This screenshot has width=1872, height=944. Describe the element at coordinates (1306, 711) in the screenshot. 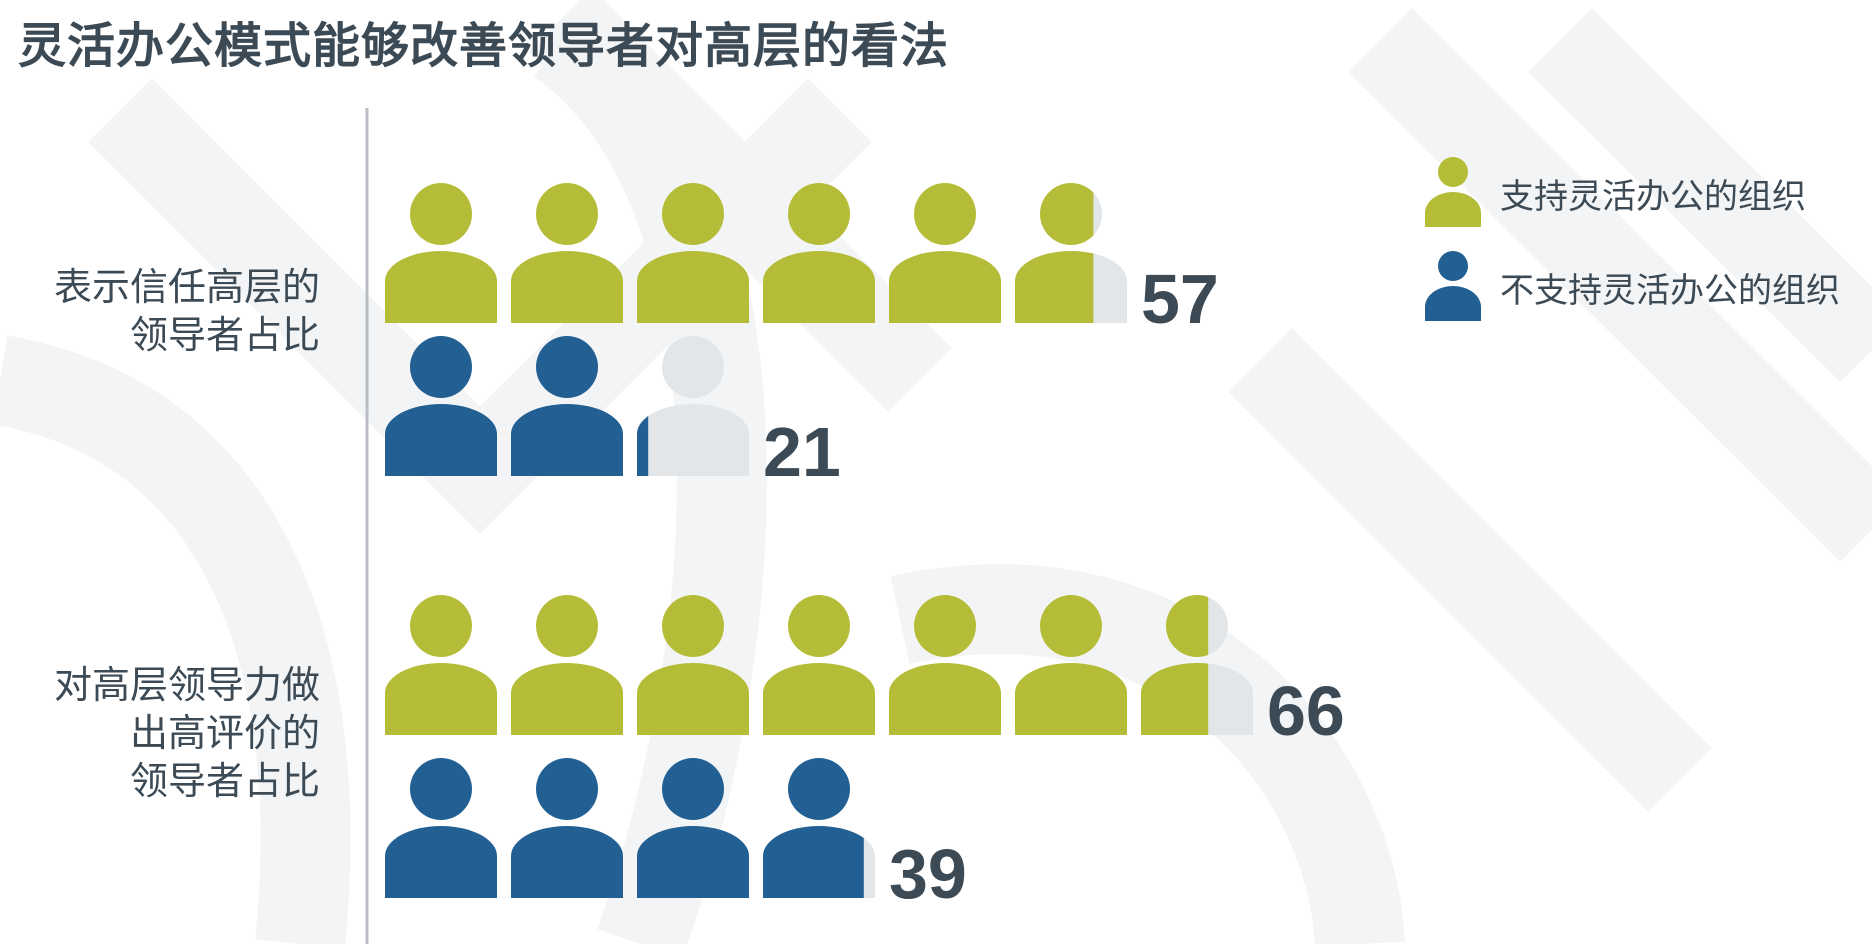

I see `data-label: 66` at that location.